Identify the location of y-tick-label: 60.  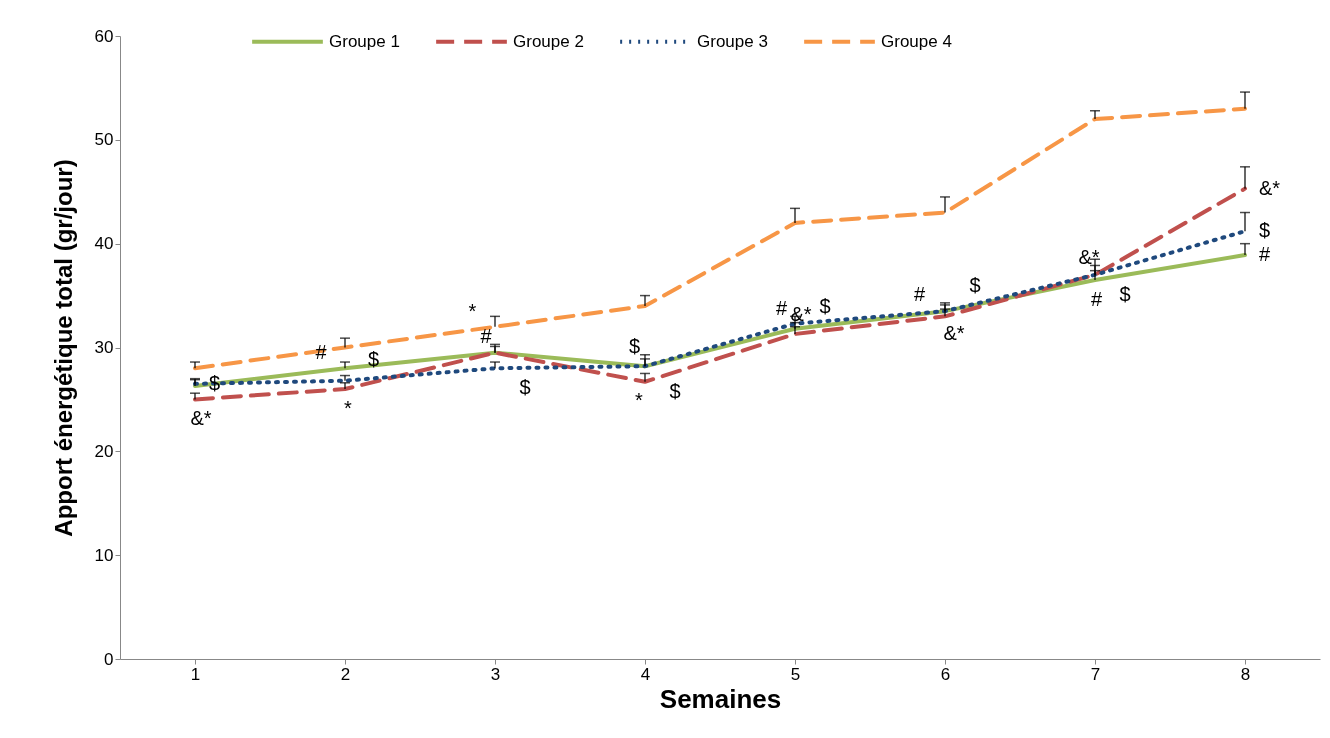
(104, 36).